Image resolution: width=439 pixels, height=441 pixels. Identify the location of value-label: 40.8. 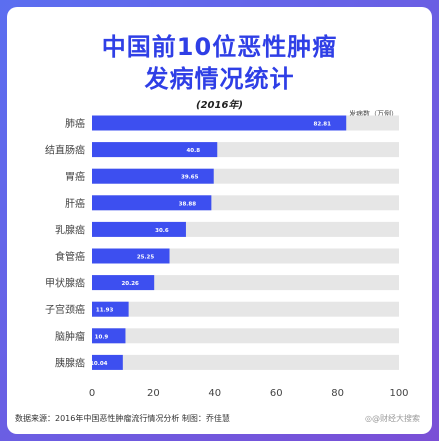
(193, 151).